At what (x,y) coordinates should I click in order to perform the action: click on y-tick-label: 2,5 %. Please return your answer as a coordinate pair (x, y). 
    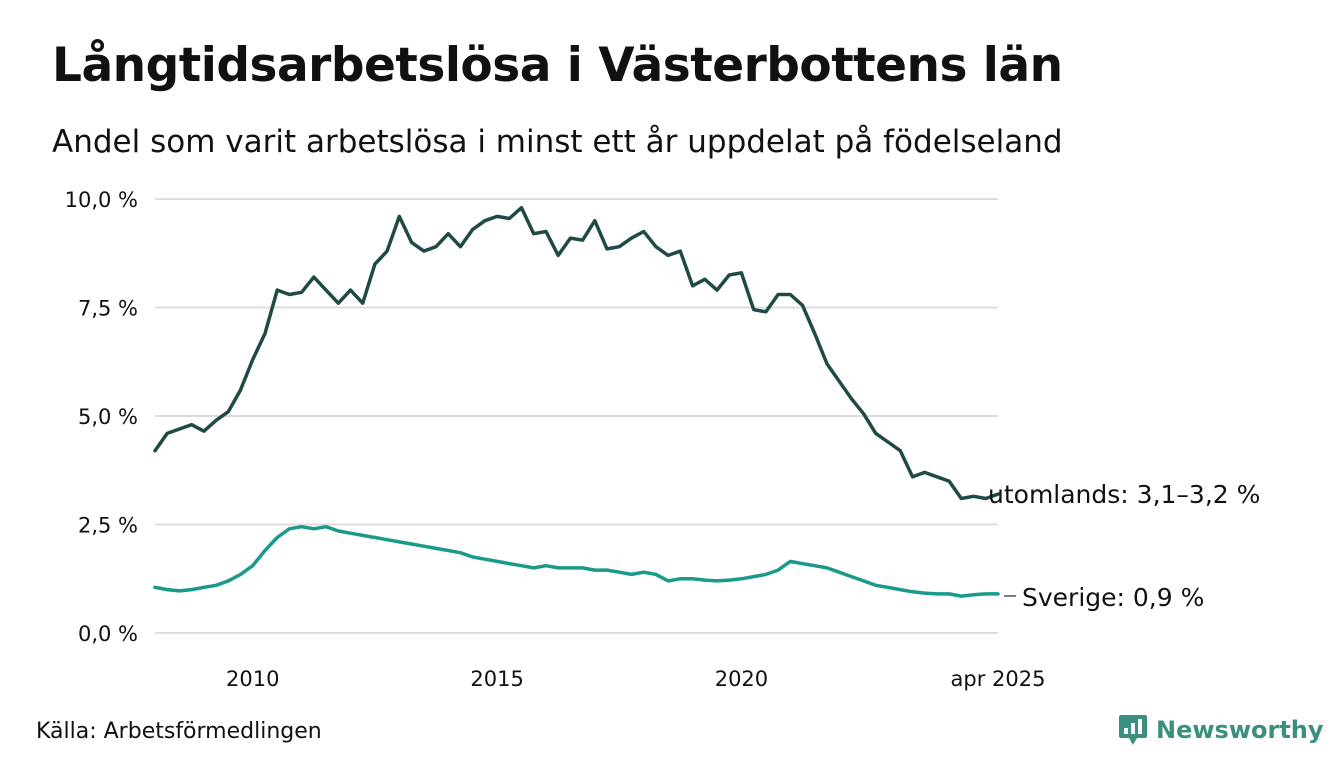
    Looking at the image, I should click on (108, 526).